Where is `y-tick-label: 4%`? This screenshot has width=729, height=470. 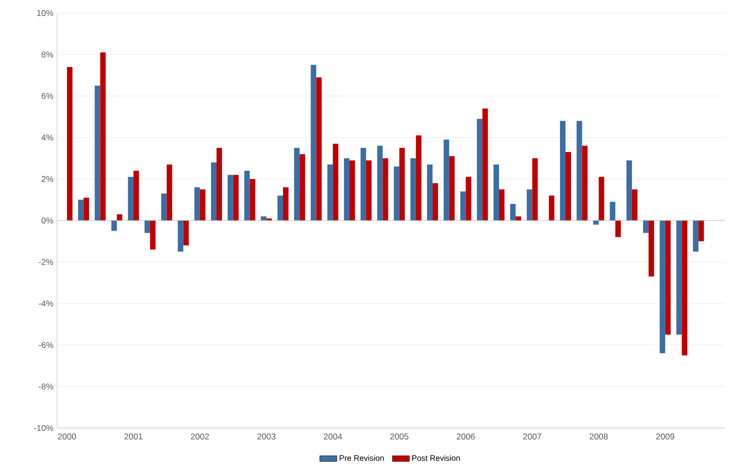 y-tick-label: 4% is located at coordinates (47, 137).